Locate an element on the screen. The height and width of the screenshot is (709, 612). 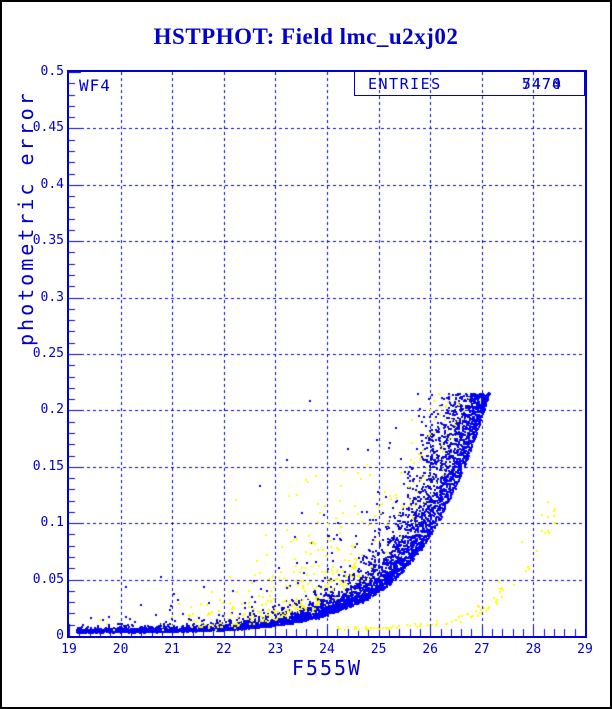
y-tick-label: 0.3 is located at coordinates (52, 297).